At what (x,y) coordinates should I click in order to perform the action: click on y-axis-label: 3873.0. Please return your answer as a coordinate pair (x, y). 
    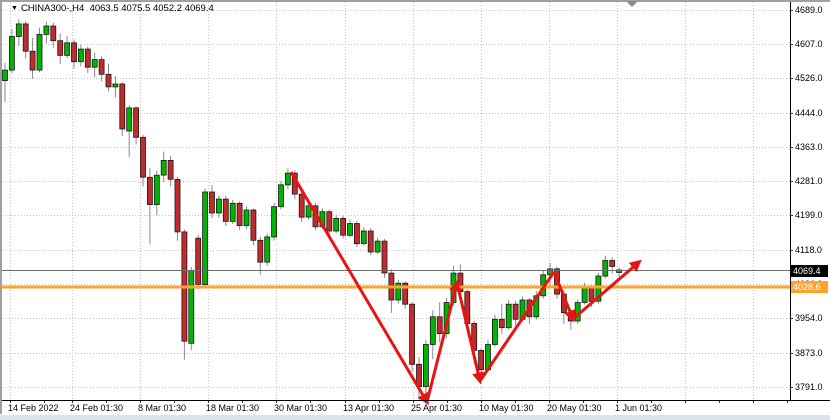
    Looking at the image, I should click on (809, 353).